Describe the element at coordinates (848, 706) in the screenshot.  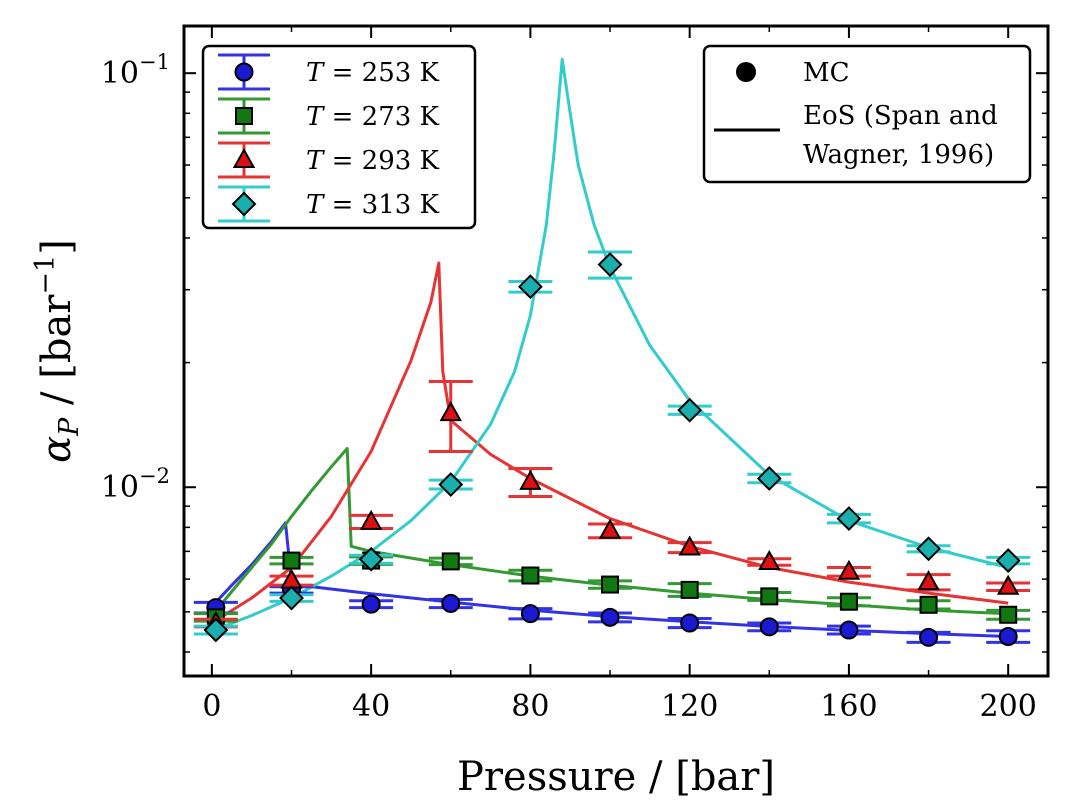
I see `x-tick-label: 160` at that location.